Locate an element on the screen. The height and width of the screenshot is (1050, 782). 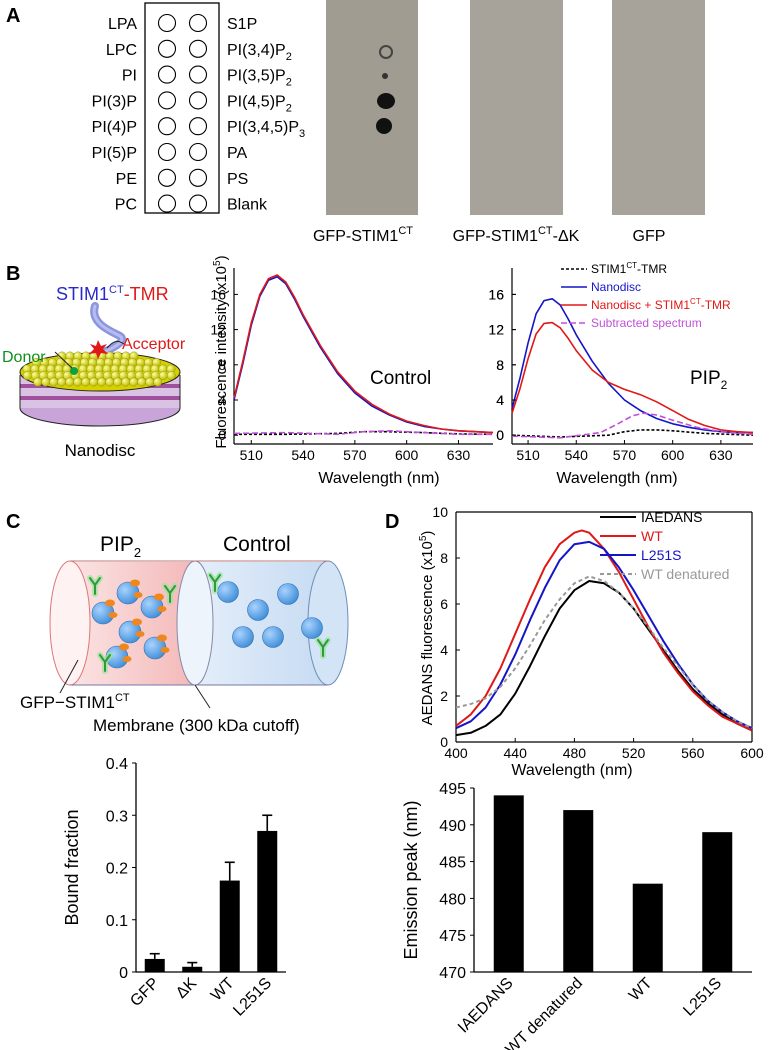
x-tick-label: 600 is located at coordinates (752, 753).